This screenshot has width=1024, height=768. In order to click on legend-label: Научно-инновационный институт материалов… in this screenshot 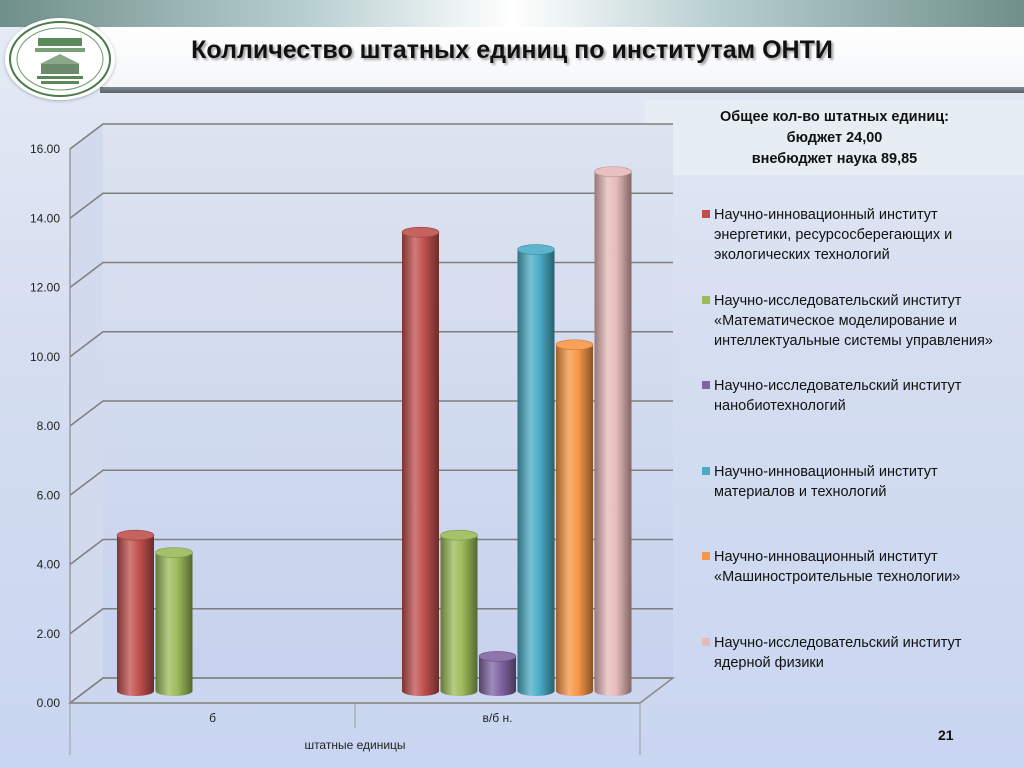, I will do `click(826, 482)`.